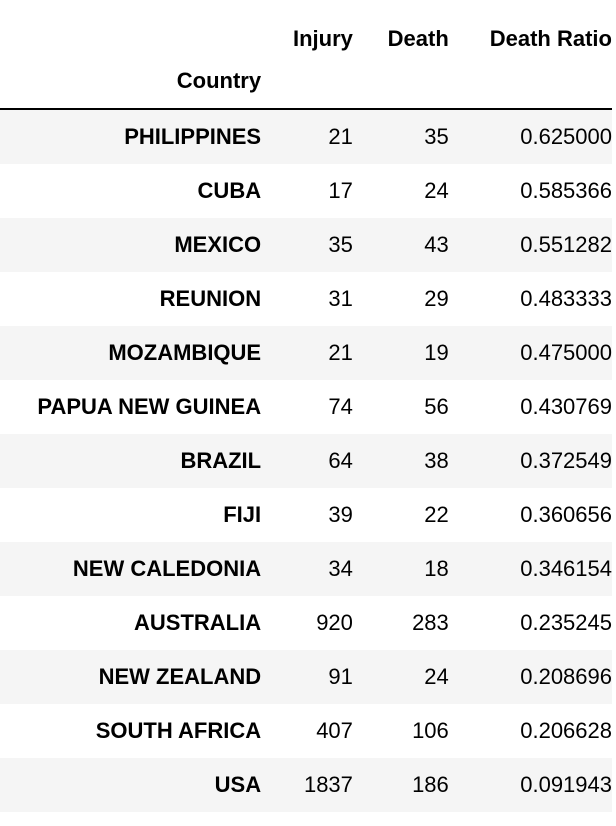 This screenshot has width=616, height=826. I want to click on cell-death: 38, so click(436, 460).